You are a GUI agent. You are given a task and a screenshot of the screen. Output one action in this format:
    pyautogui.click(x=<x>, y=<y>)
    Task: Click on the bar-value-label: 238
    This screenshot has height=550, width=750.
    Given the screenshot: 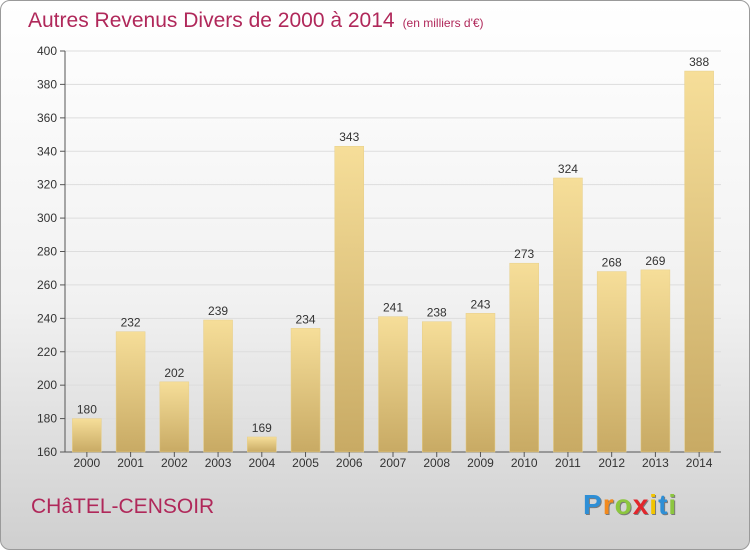 What is the action you would take?
    pyautogui.click(x=437, y=313)
    